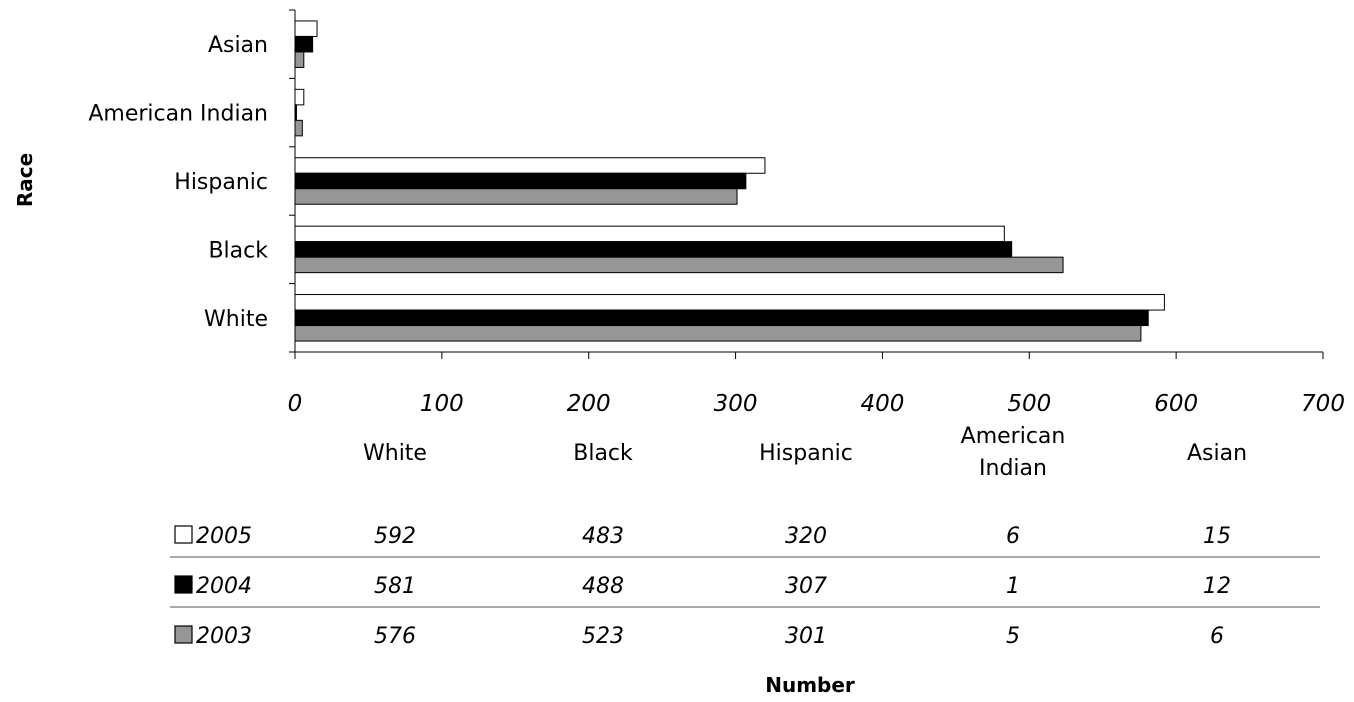 The height and width of the screenshot is (702, 1354). What do you see at coordinates (238, 250) in the screenshot?
I see `y-tick-label: Black` at bounding box center [238, 250].